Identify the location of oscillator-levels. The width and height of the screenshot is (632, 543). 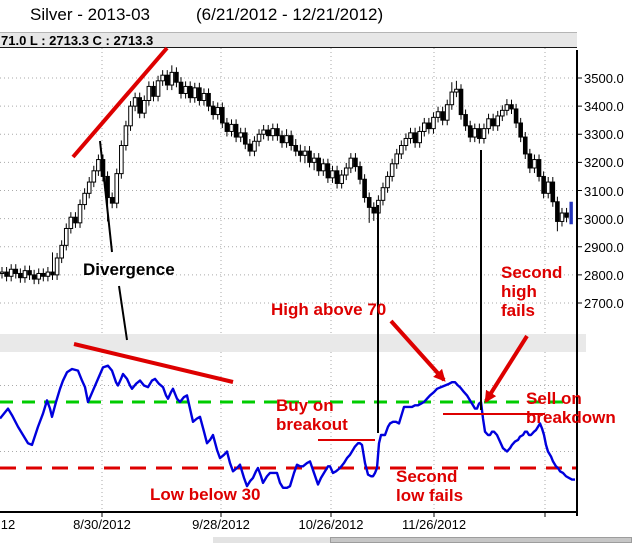
(288, 435).